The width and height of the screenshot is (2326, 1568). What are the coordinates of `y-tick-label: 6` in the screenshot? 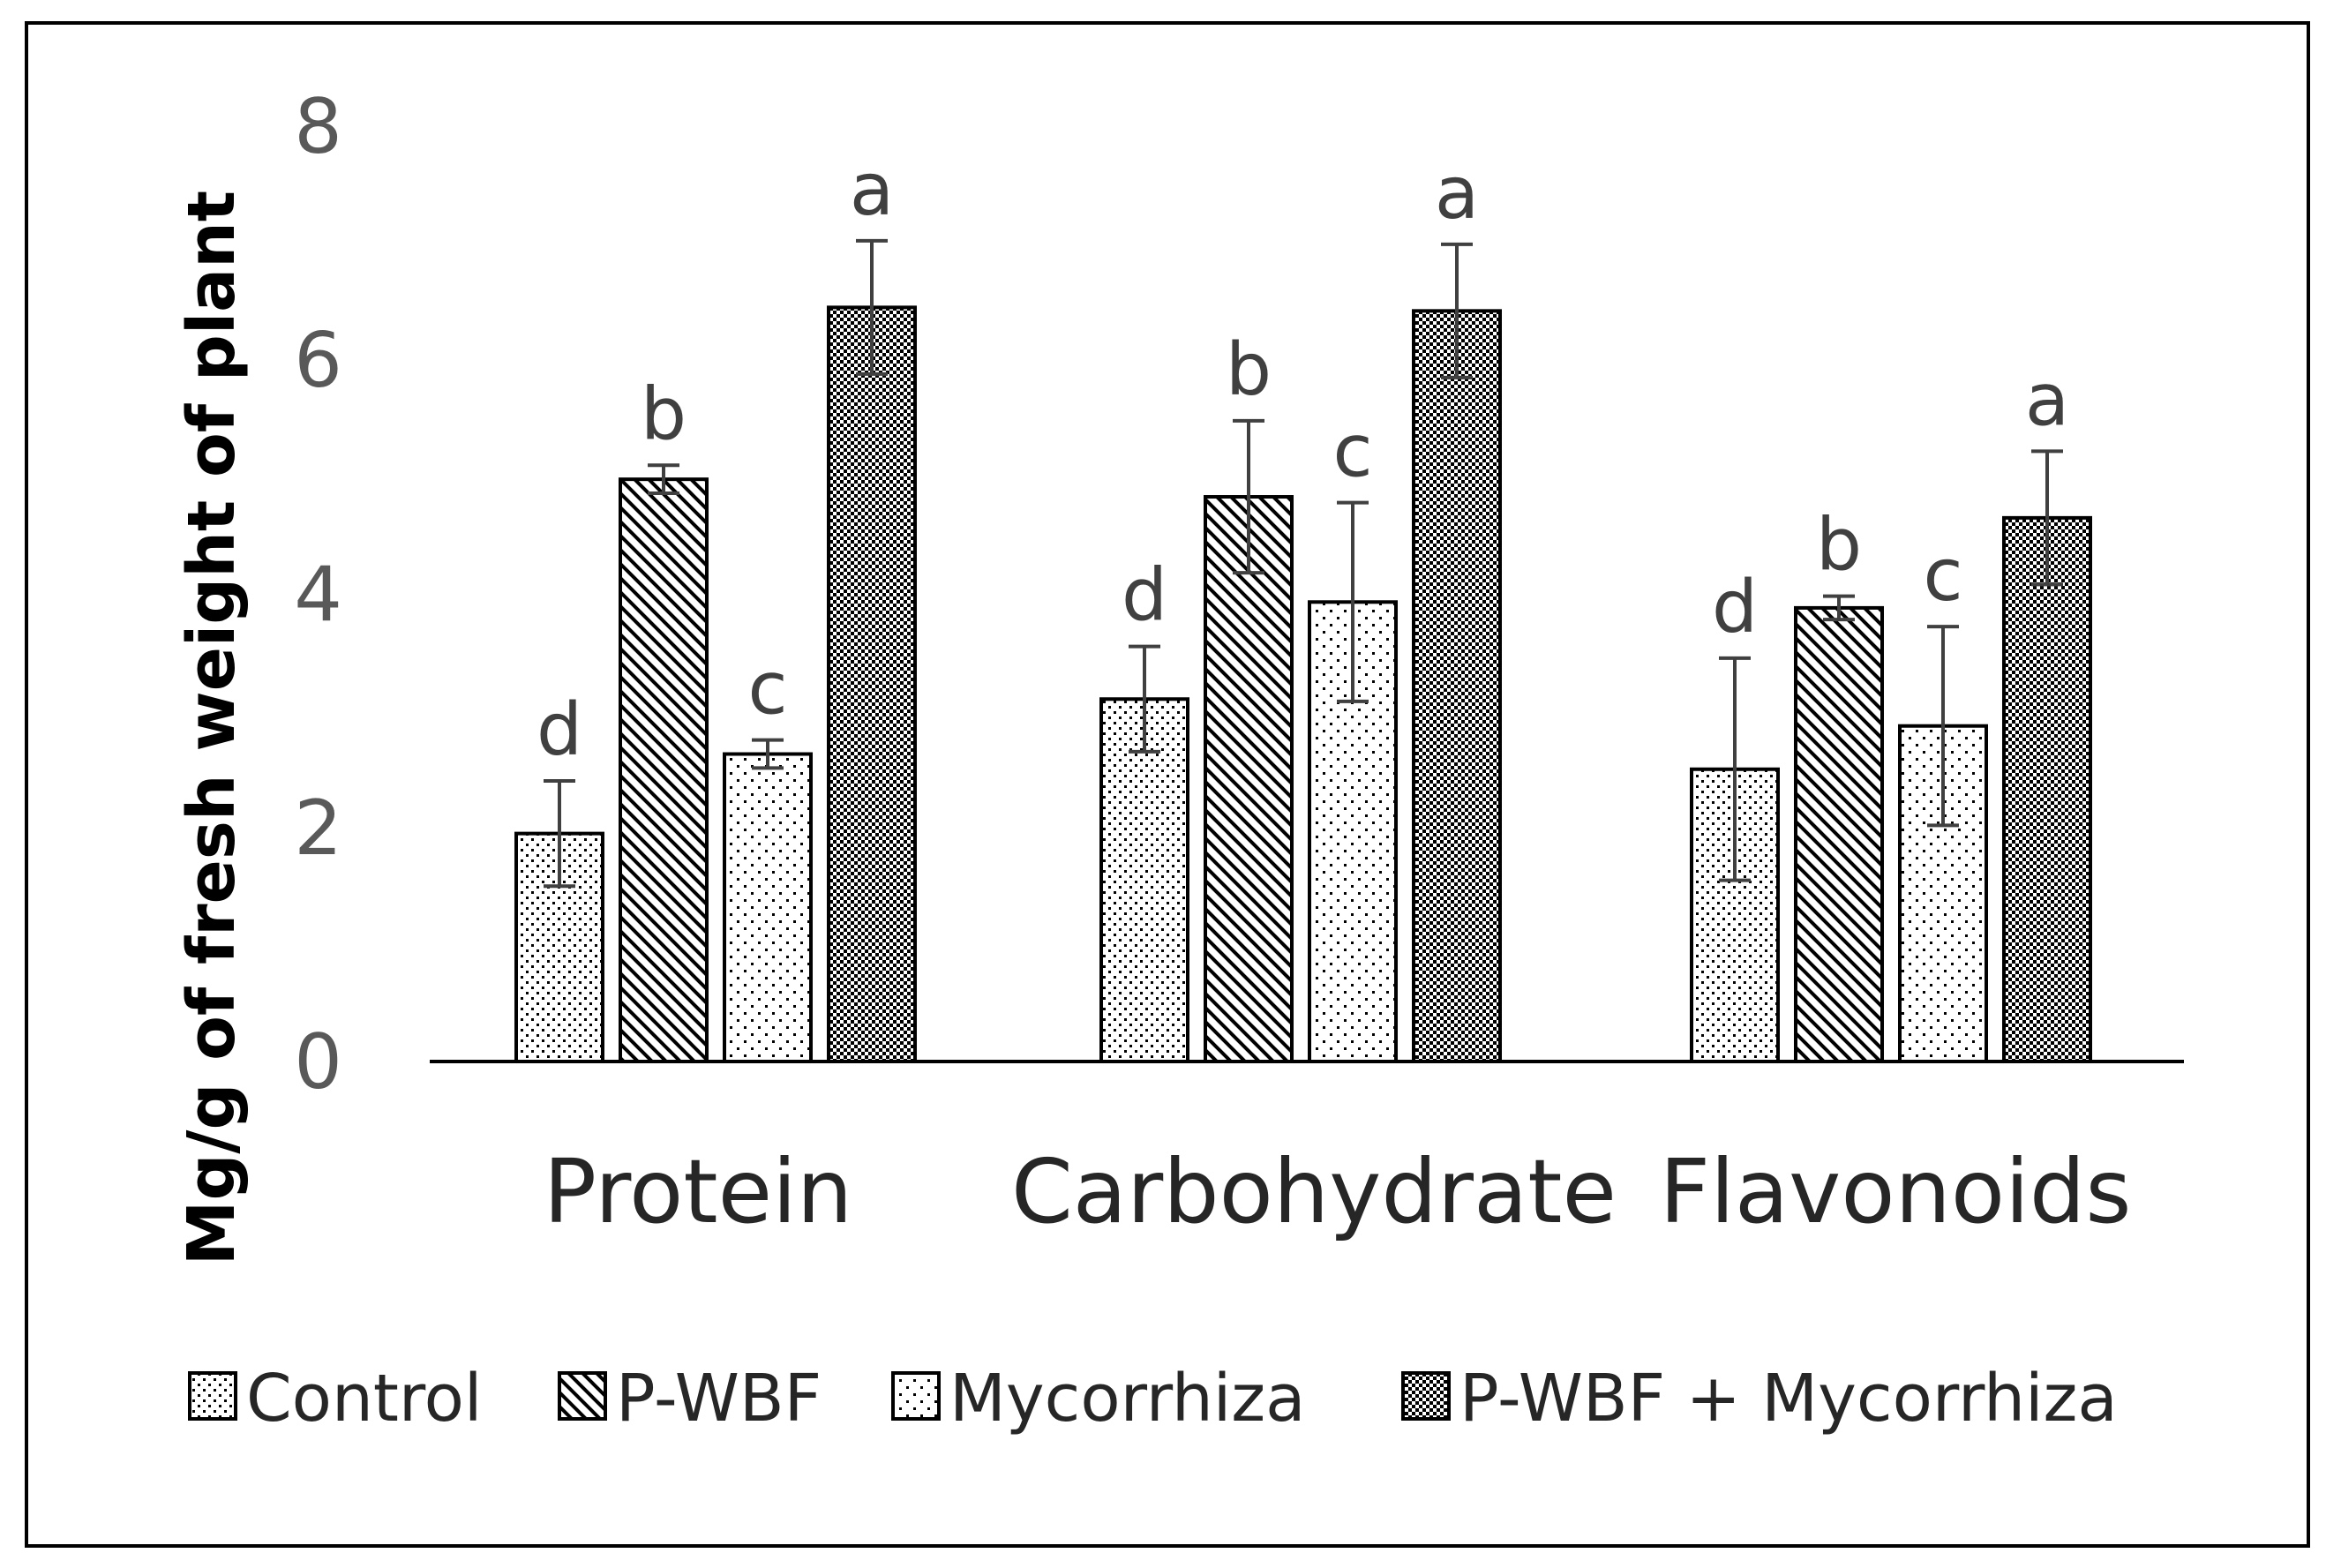 It's located at (318, 361).